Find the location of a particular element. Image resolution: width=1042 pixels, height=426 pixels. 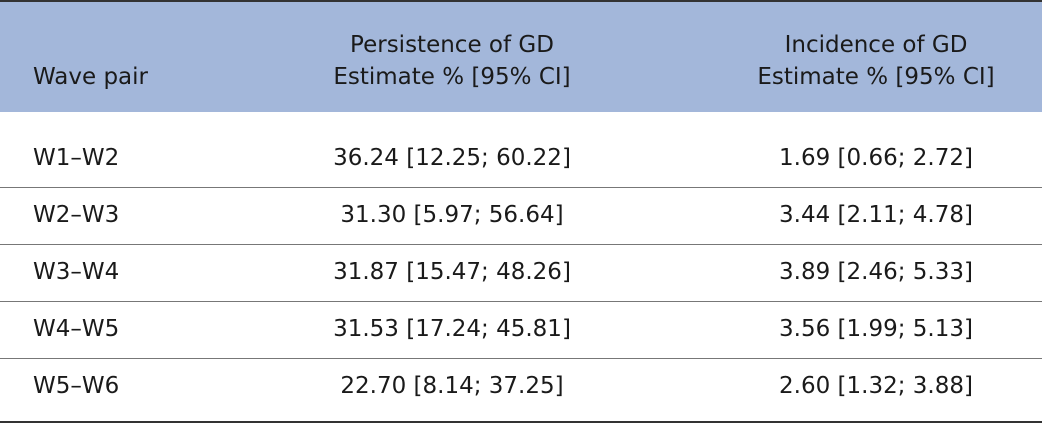

table-cell: W4–W5 is located at coordinates (76, 329).